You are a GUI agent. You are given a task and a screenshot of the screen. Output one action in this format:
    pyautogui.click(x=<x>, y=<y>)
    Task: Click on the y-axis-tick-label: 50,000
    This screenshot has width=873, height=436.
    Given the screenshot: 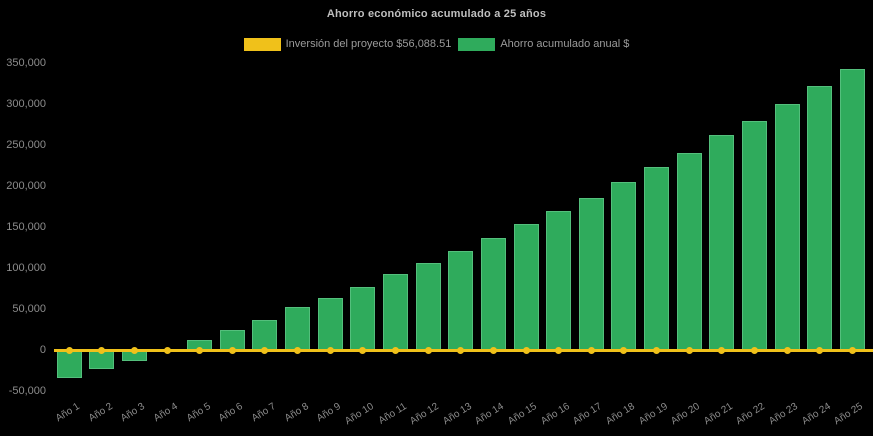 What is the action you would take?
    pyautogui.click(x=29, y=308)
    